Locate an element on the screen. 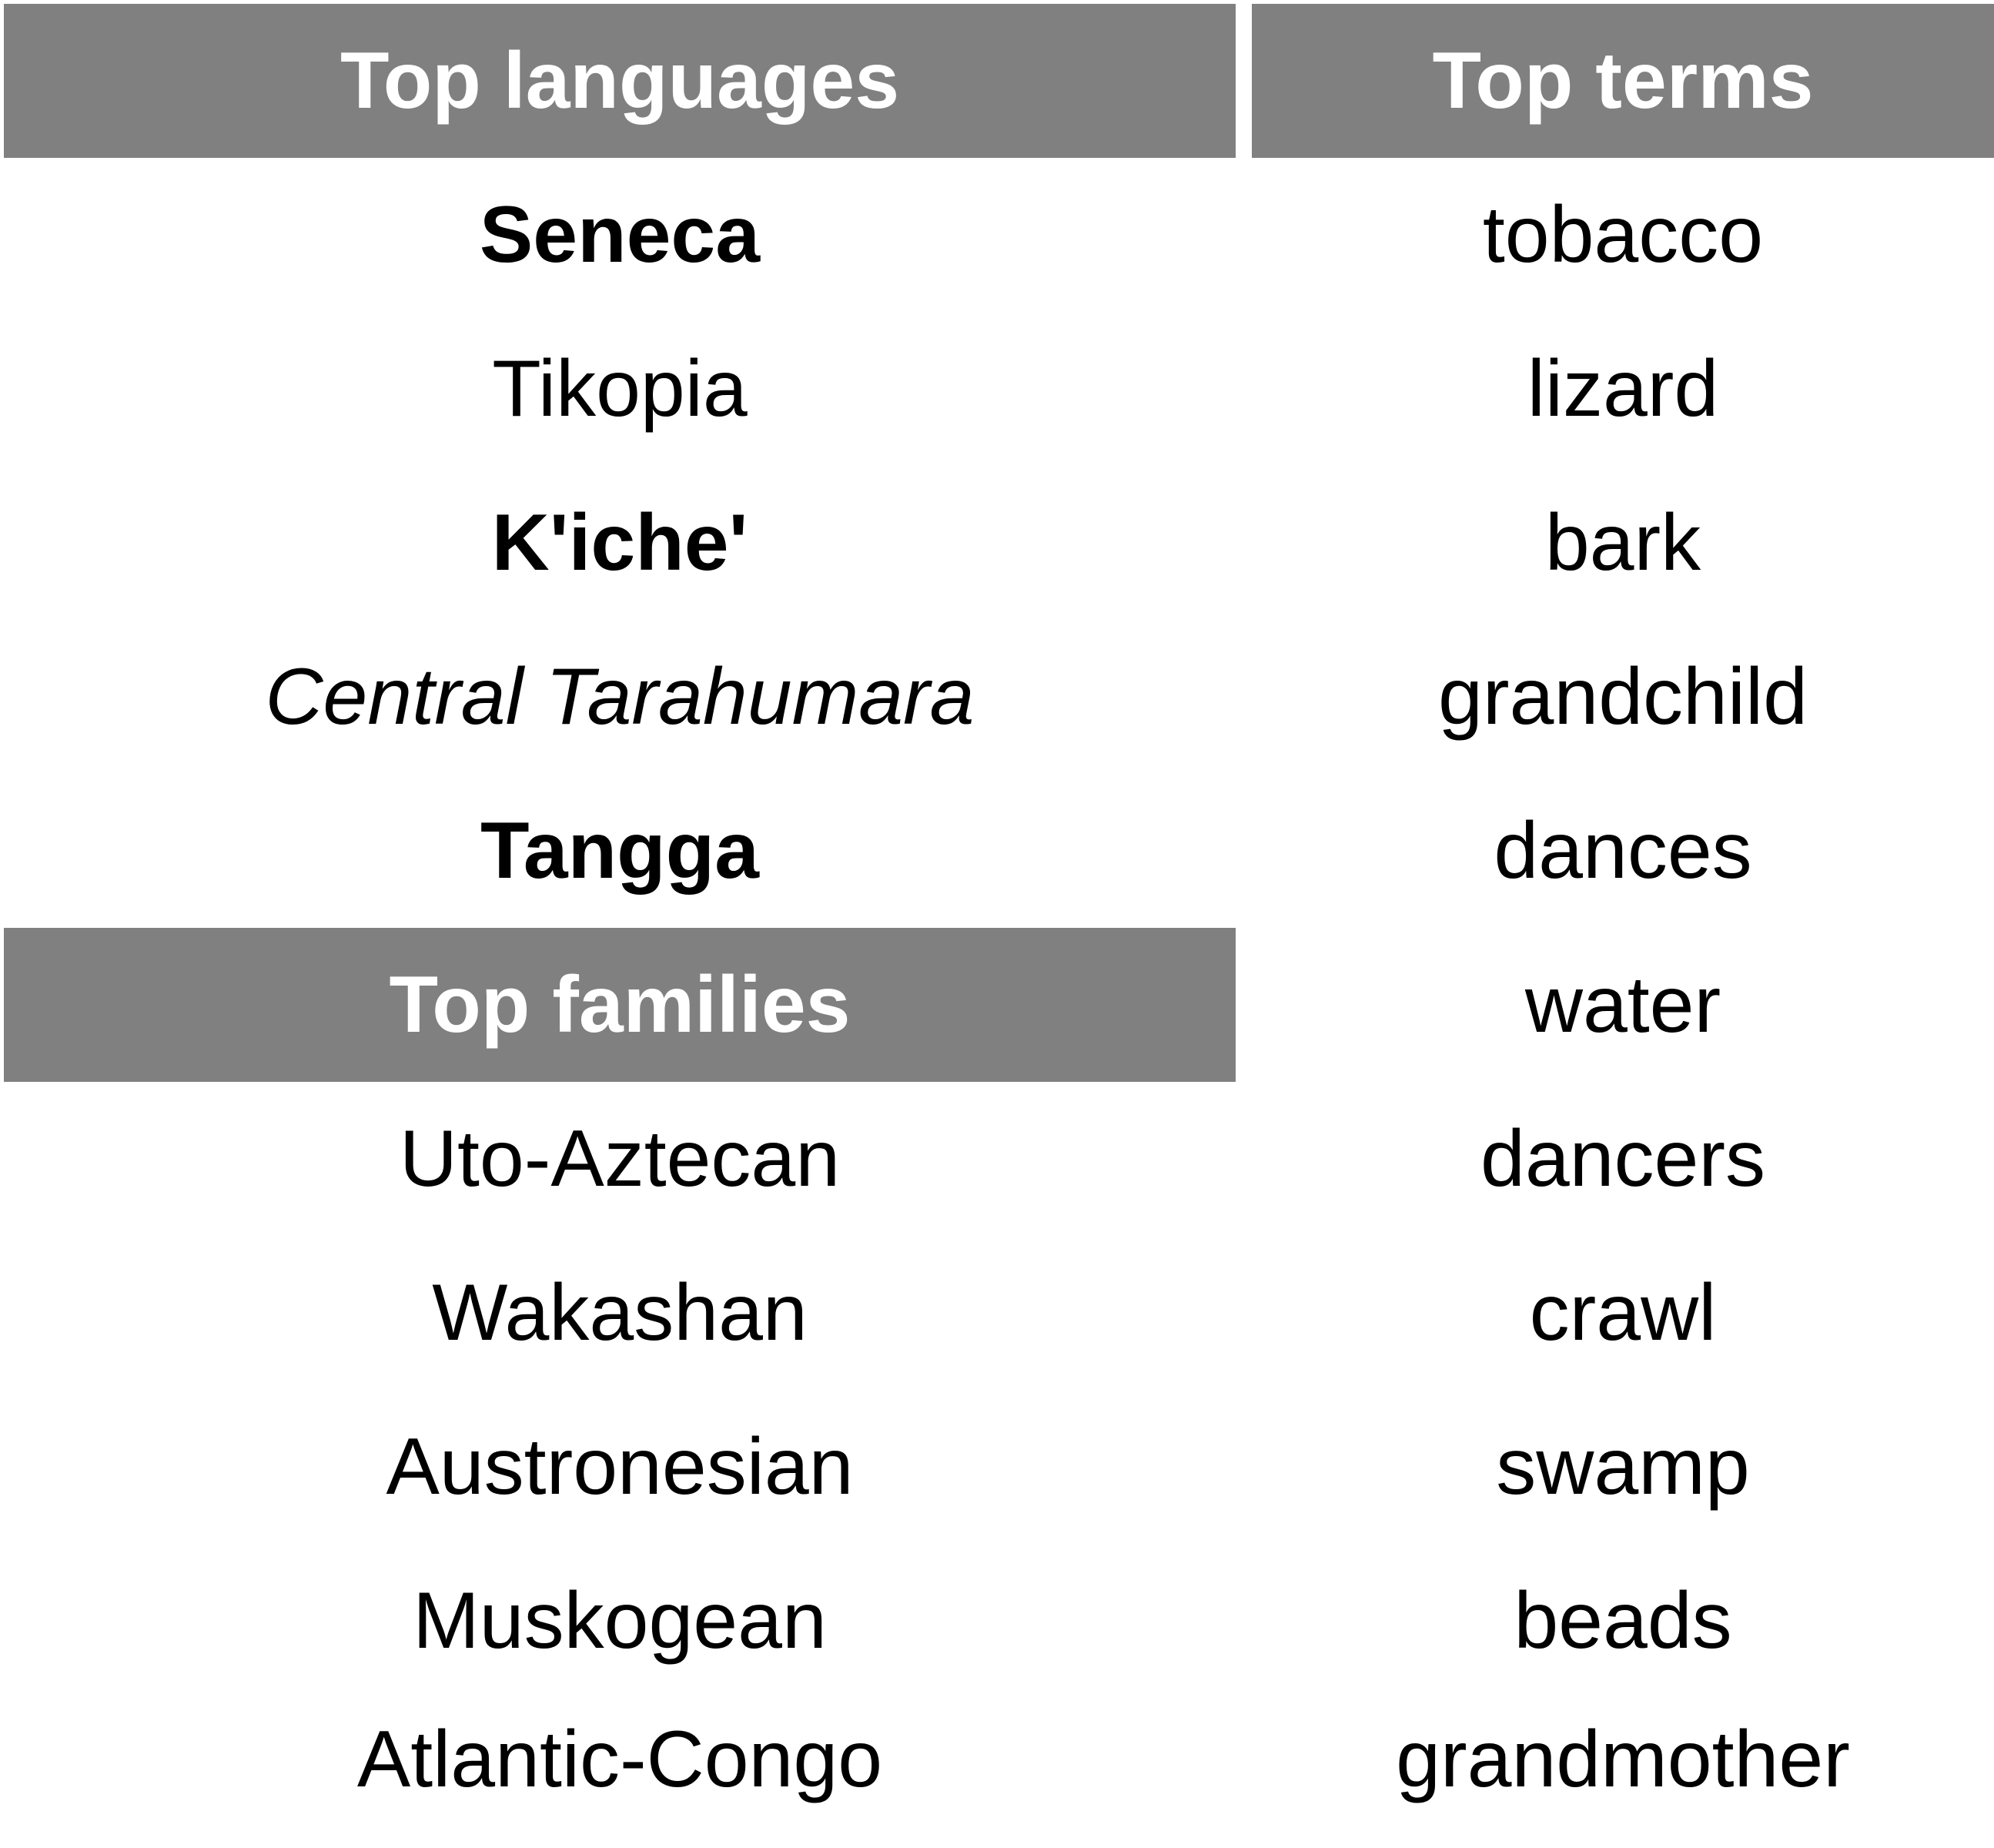 This screenshot has height=1848, width=1994. top-languages-header: Top languages is located at coordinates (620, 81).